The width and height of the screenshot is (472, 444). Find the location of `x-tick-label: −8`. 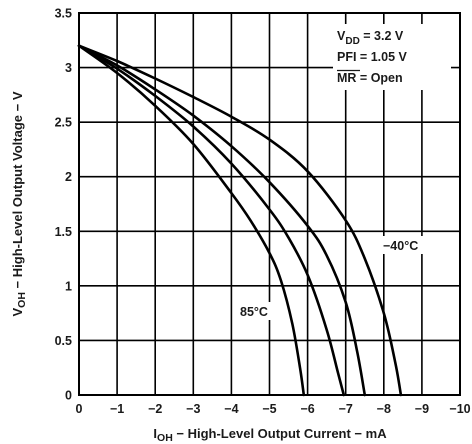

x-tick-label: −8 is located at coordinates (384, 409).